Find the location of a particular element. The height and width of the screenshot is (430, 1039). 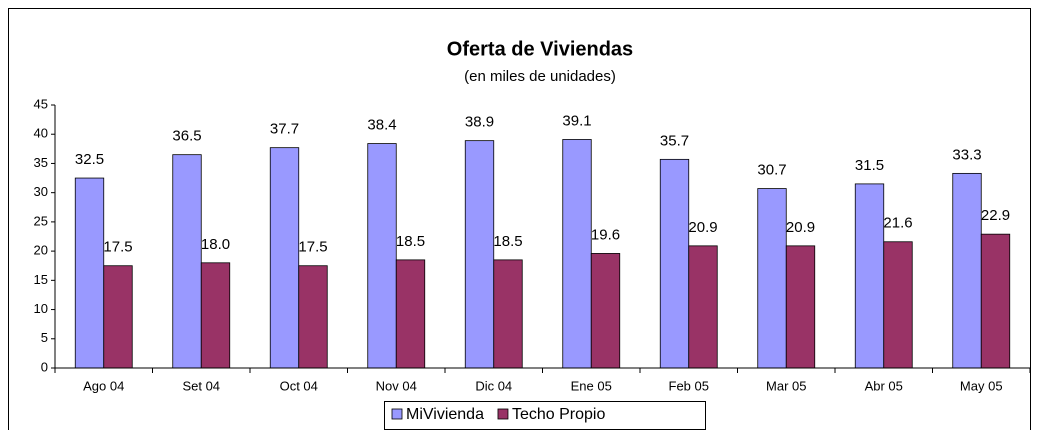

y-tick-label: 0 is located at coordinates (44, 366).